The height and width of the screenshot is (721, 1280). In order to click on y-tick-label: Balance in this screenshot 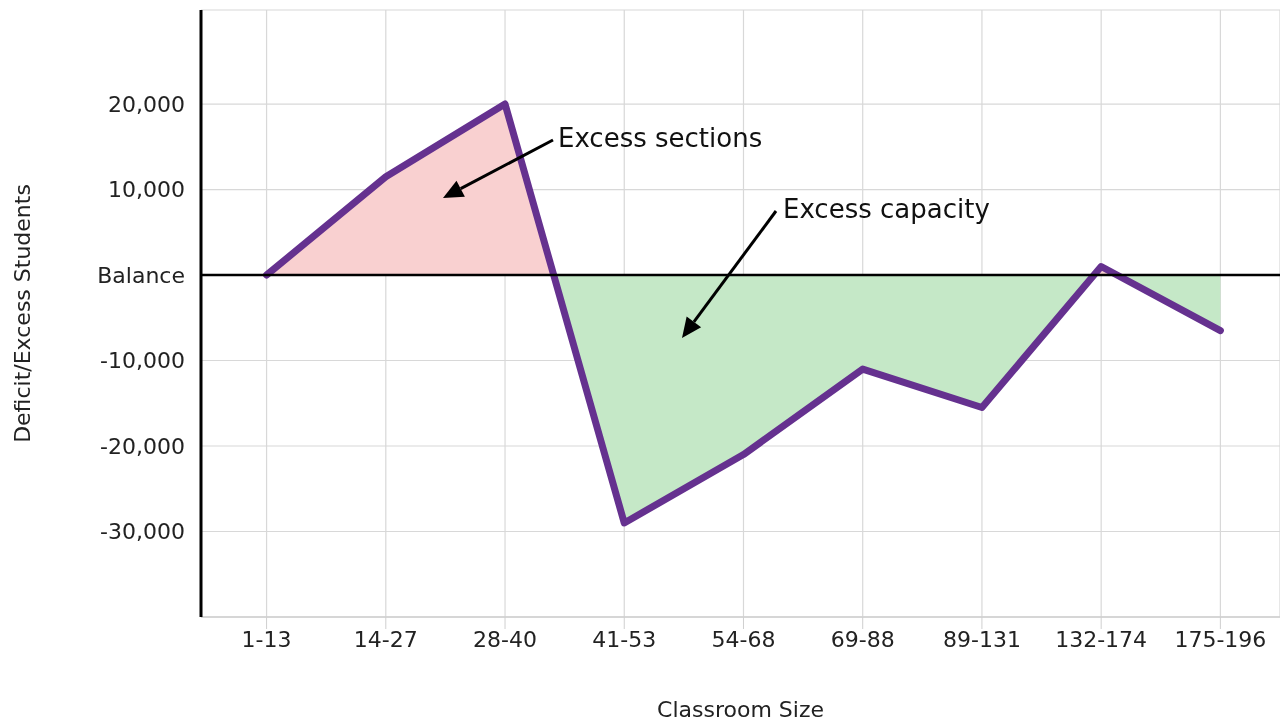, I will do `click(141, 275)`.